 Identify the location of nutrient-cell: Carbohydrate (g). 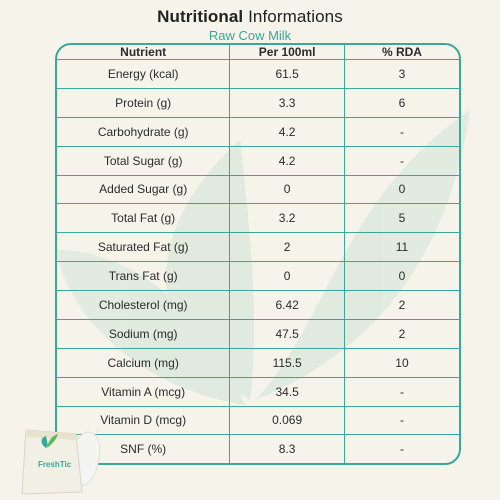
(144, 131).